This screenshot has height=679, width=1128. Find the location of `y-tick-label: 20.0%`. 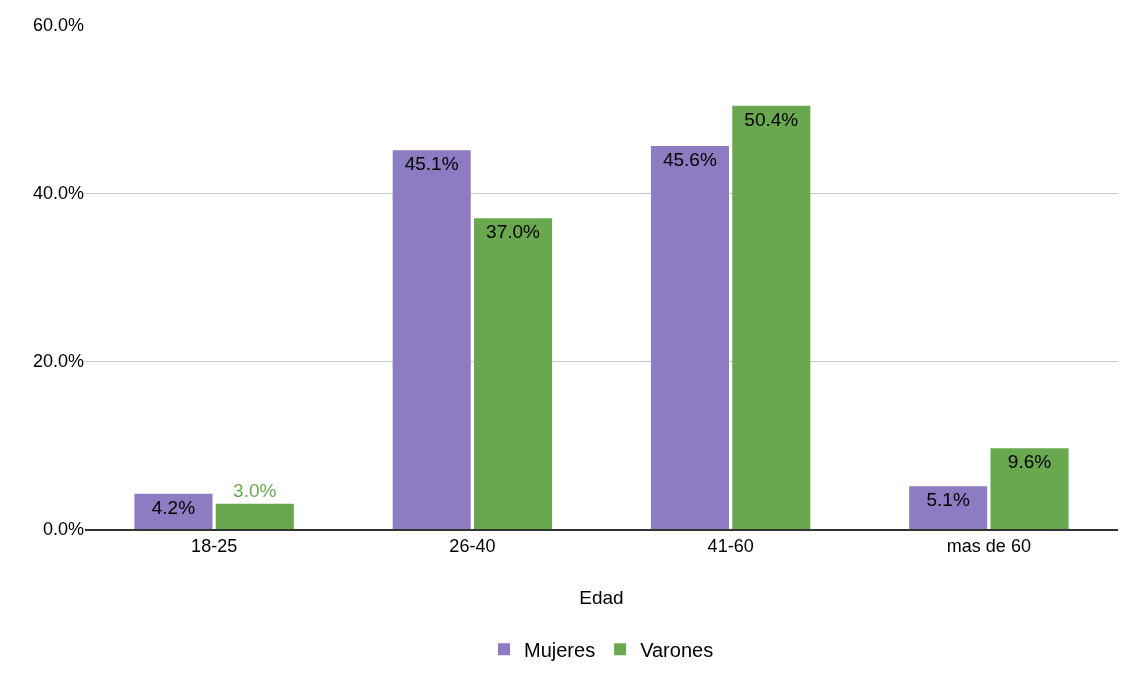

y-tick-label: 20.0% is located at coordinates (58, 361).